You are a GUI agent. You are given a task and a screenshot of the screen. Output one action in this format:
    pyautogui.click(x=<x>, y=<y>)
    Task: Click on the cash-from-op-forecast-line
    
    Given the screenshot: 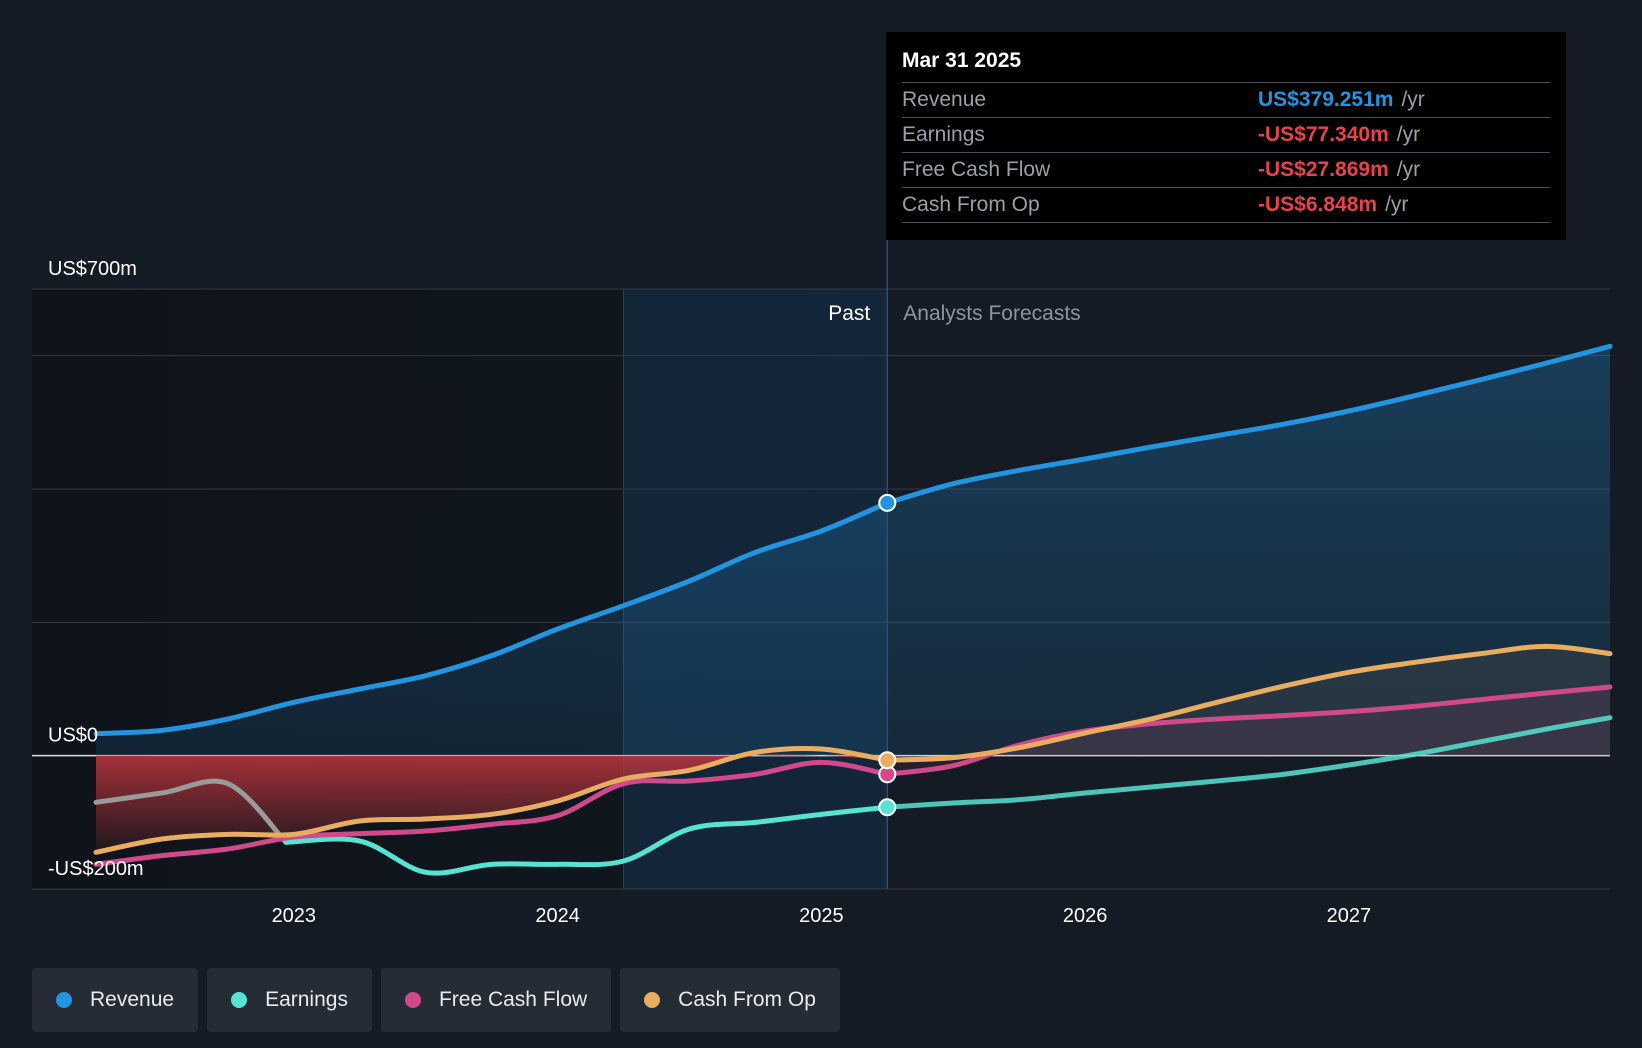 What is the action you would take?
    pyautogui.click(x=1248, y=703)
    